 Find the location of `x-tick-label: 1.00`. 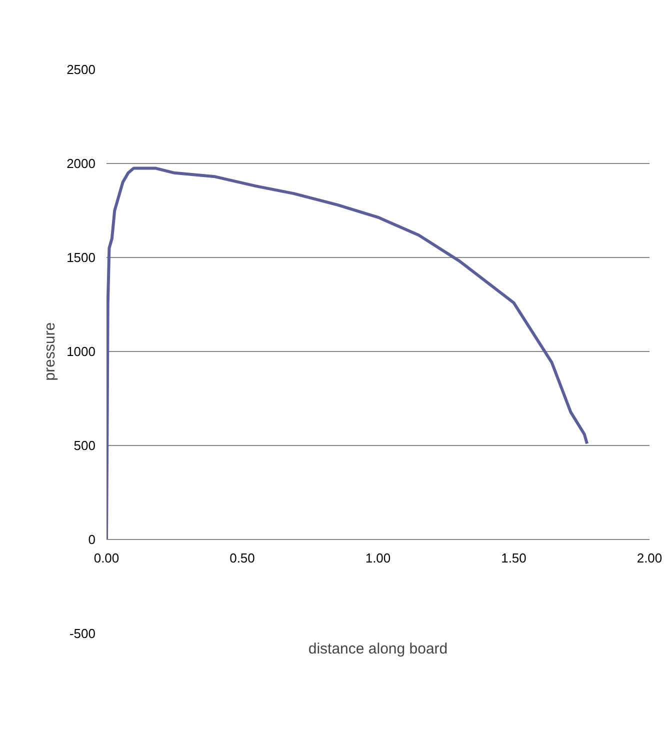

x-tick-label: 1.00 is located at coordinates (378, 558).